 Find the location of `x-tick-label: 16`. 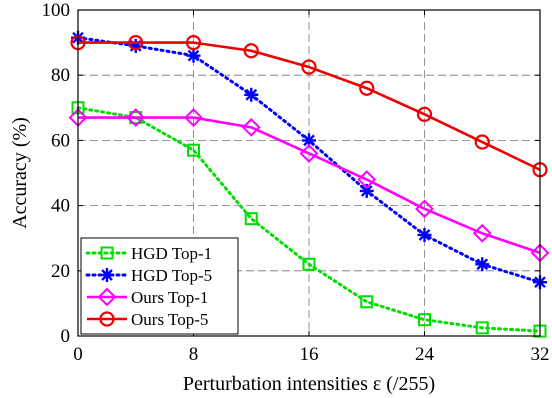

x-tick-label: 16 is located at coordinates (309, 354).